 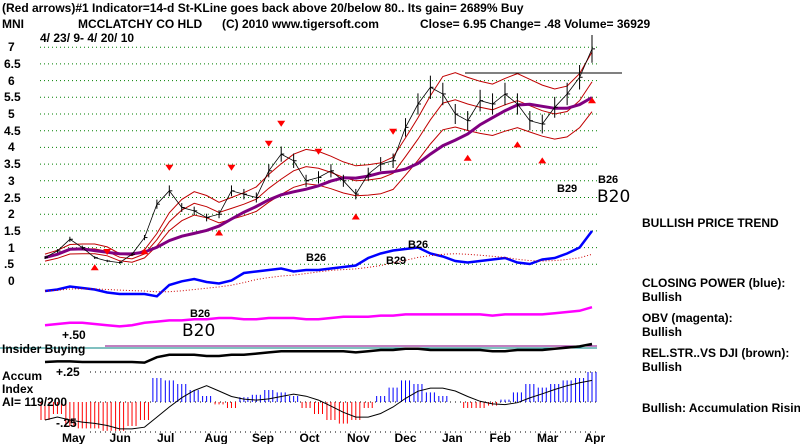 What do you see at coordinates (309, 437) in the screenshot?
I see `x-tick-label: Oct` at bounding box center [309, 437].